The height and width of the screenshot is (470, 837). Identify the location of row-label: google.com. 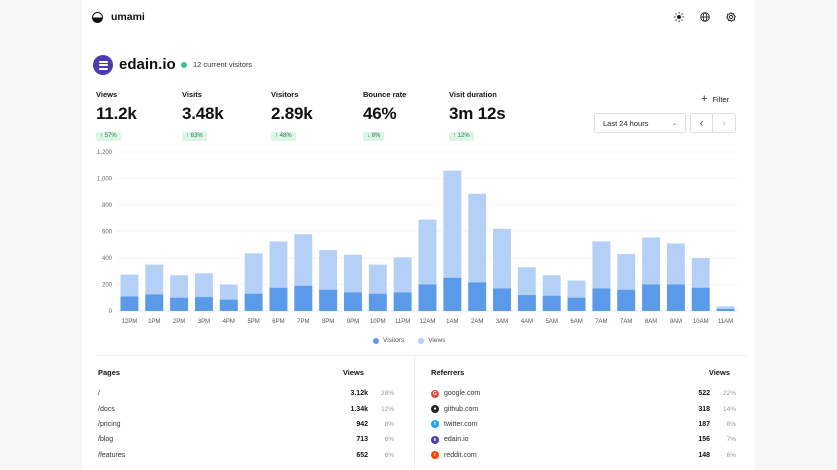
(462, 394).